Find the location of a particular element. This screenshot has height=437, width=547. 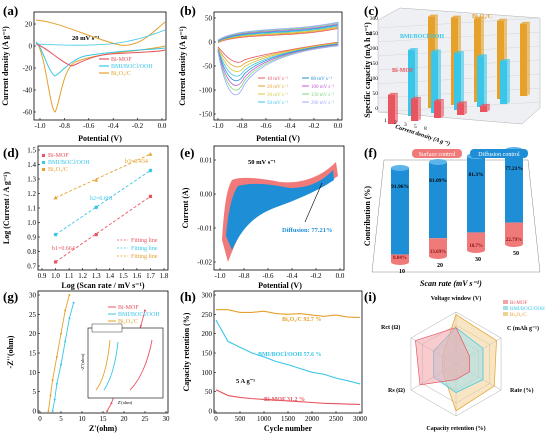

panel-h-xtick-label: 500 is located at coordinates (240, 419).